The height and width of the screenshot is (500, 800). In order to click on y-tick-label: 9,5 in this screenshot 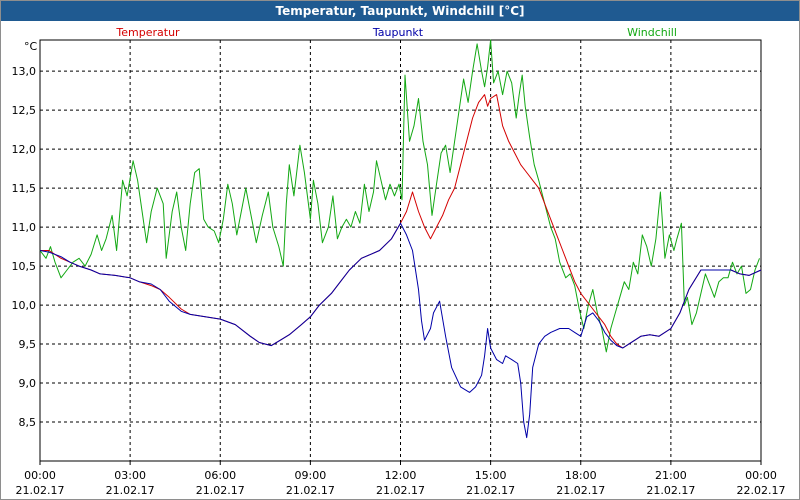, I will do `click(28, 344)`.